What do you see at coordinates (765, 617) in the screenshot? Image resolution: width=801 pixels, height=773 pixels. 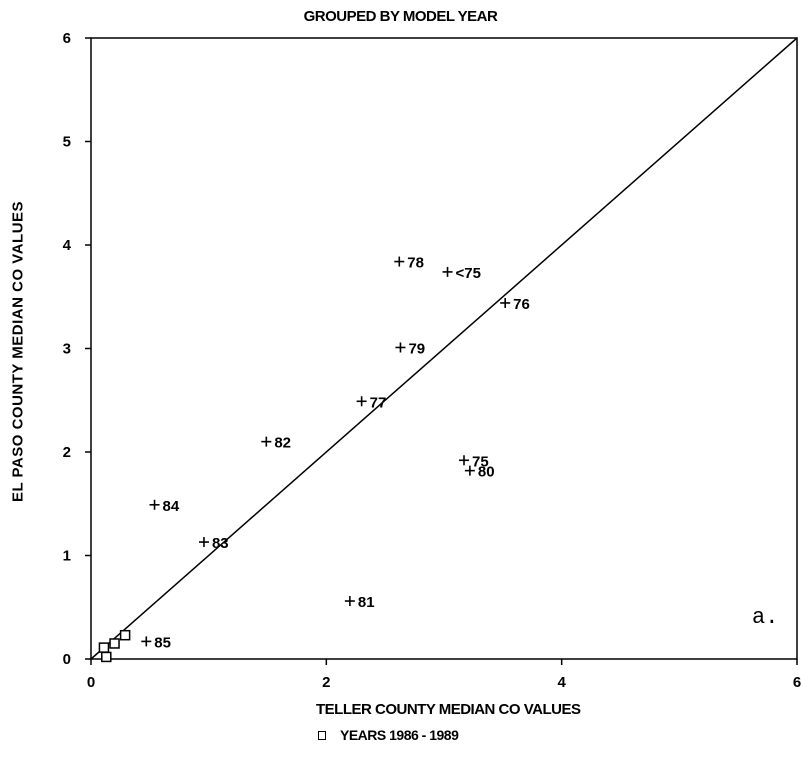 I see `panel-label: a.` at bounding box center [765, 617].